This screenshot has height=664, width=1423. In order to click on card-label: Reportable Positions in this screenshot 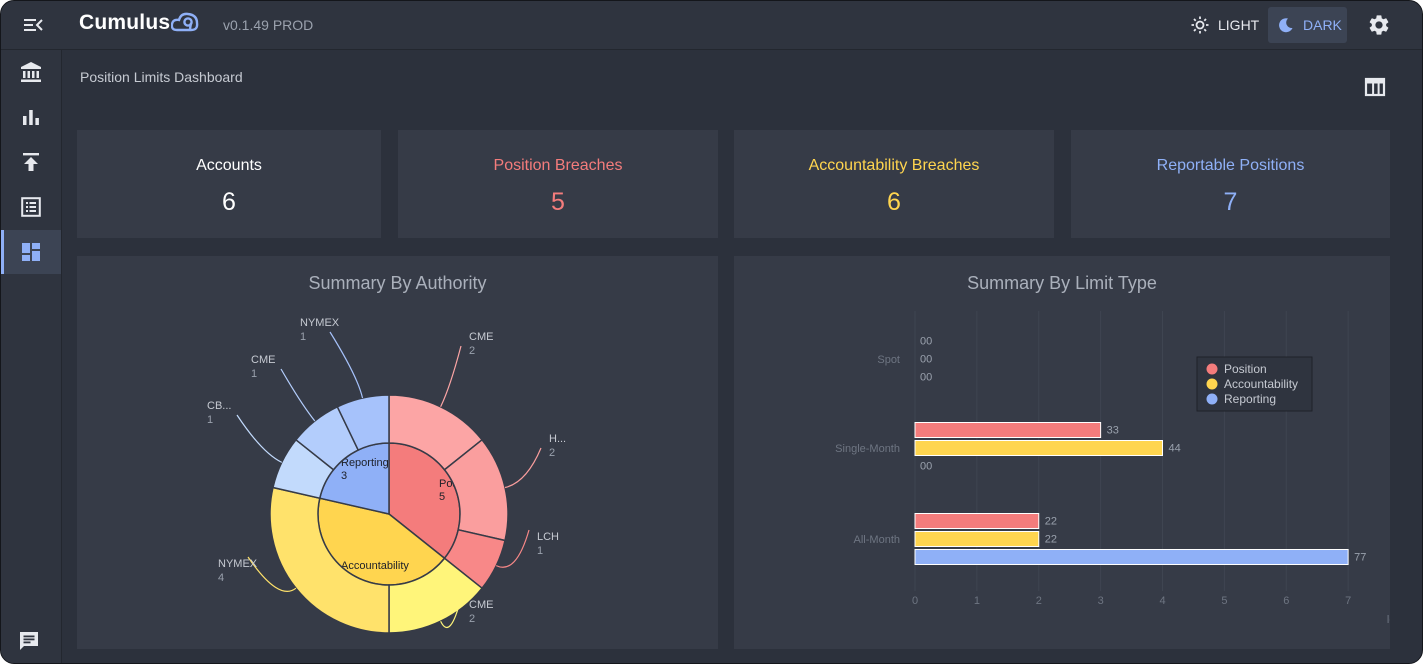, I will do `click(1230, 165)`.